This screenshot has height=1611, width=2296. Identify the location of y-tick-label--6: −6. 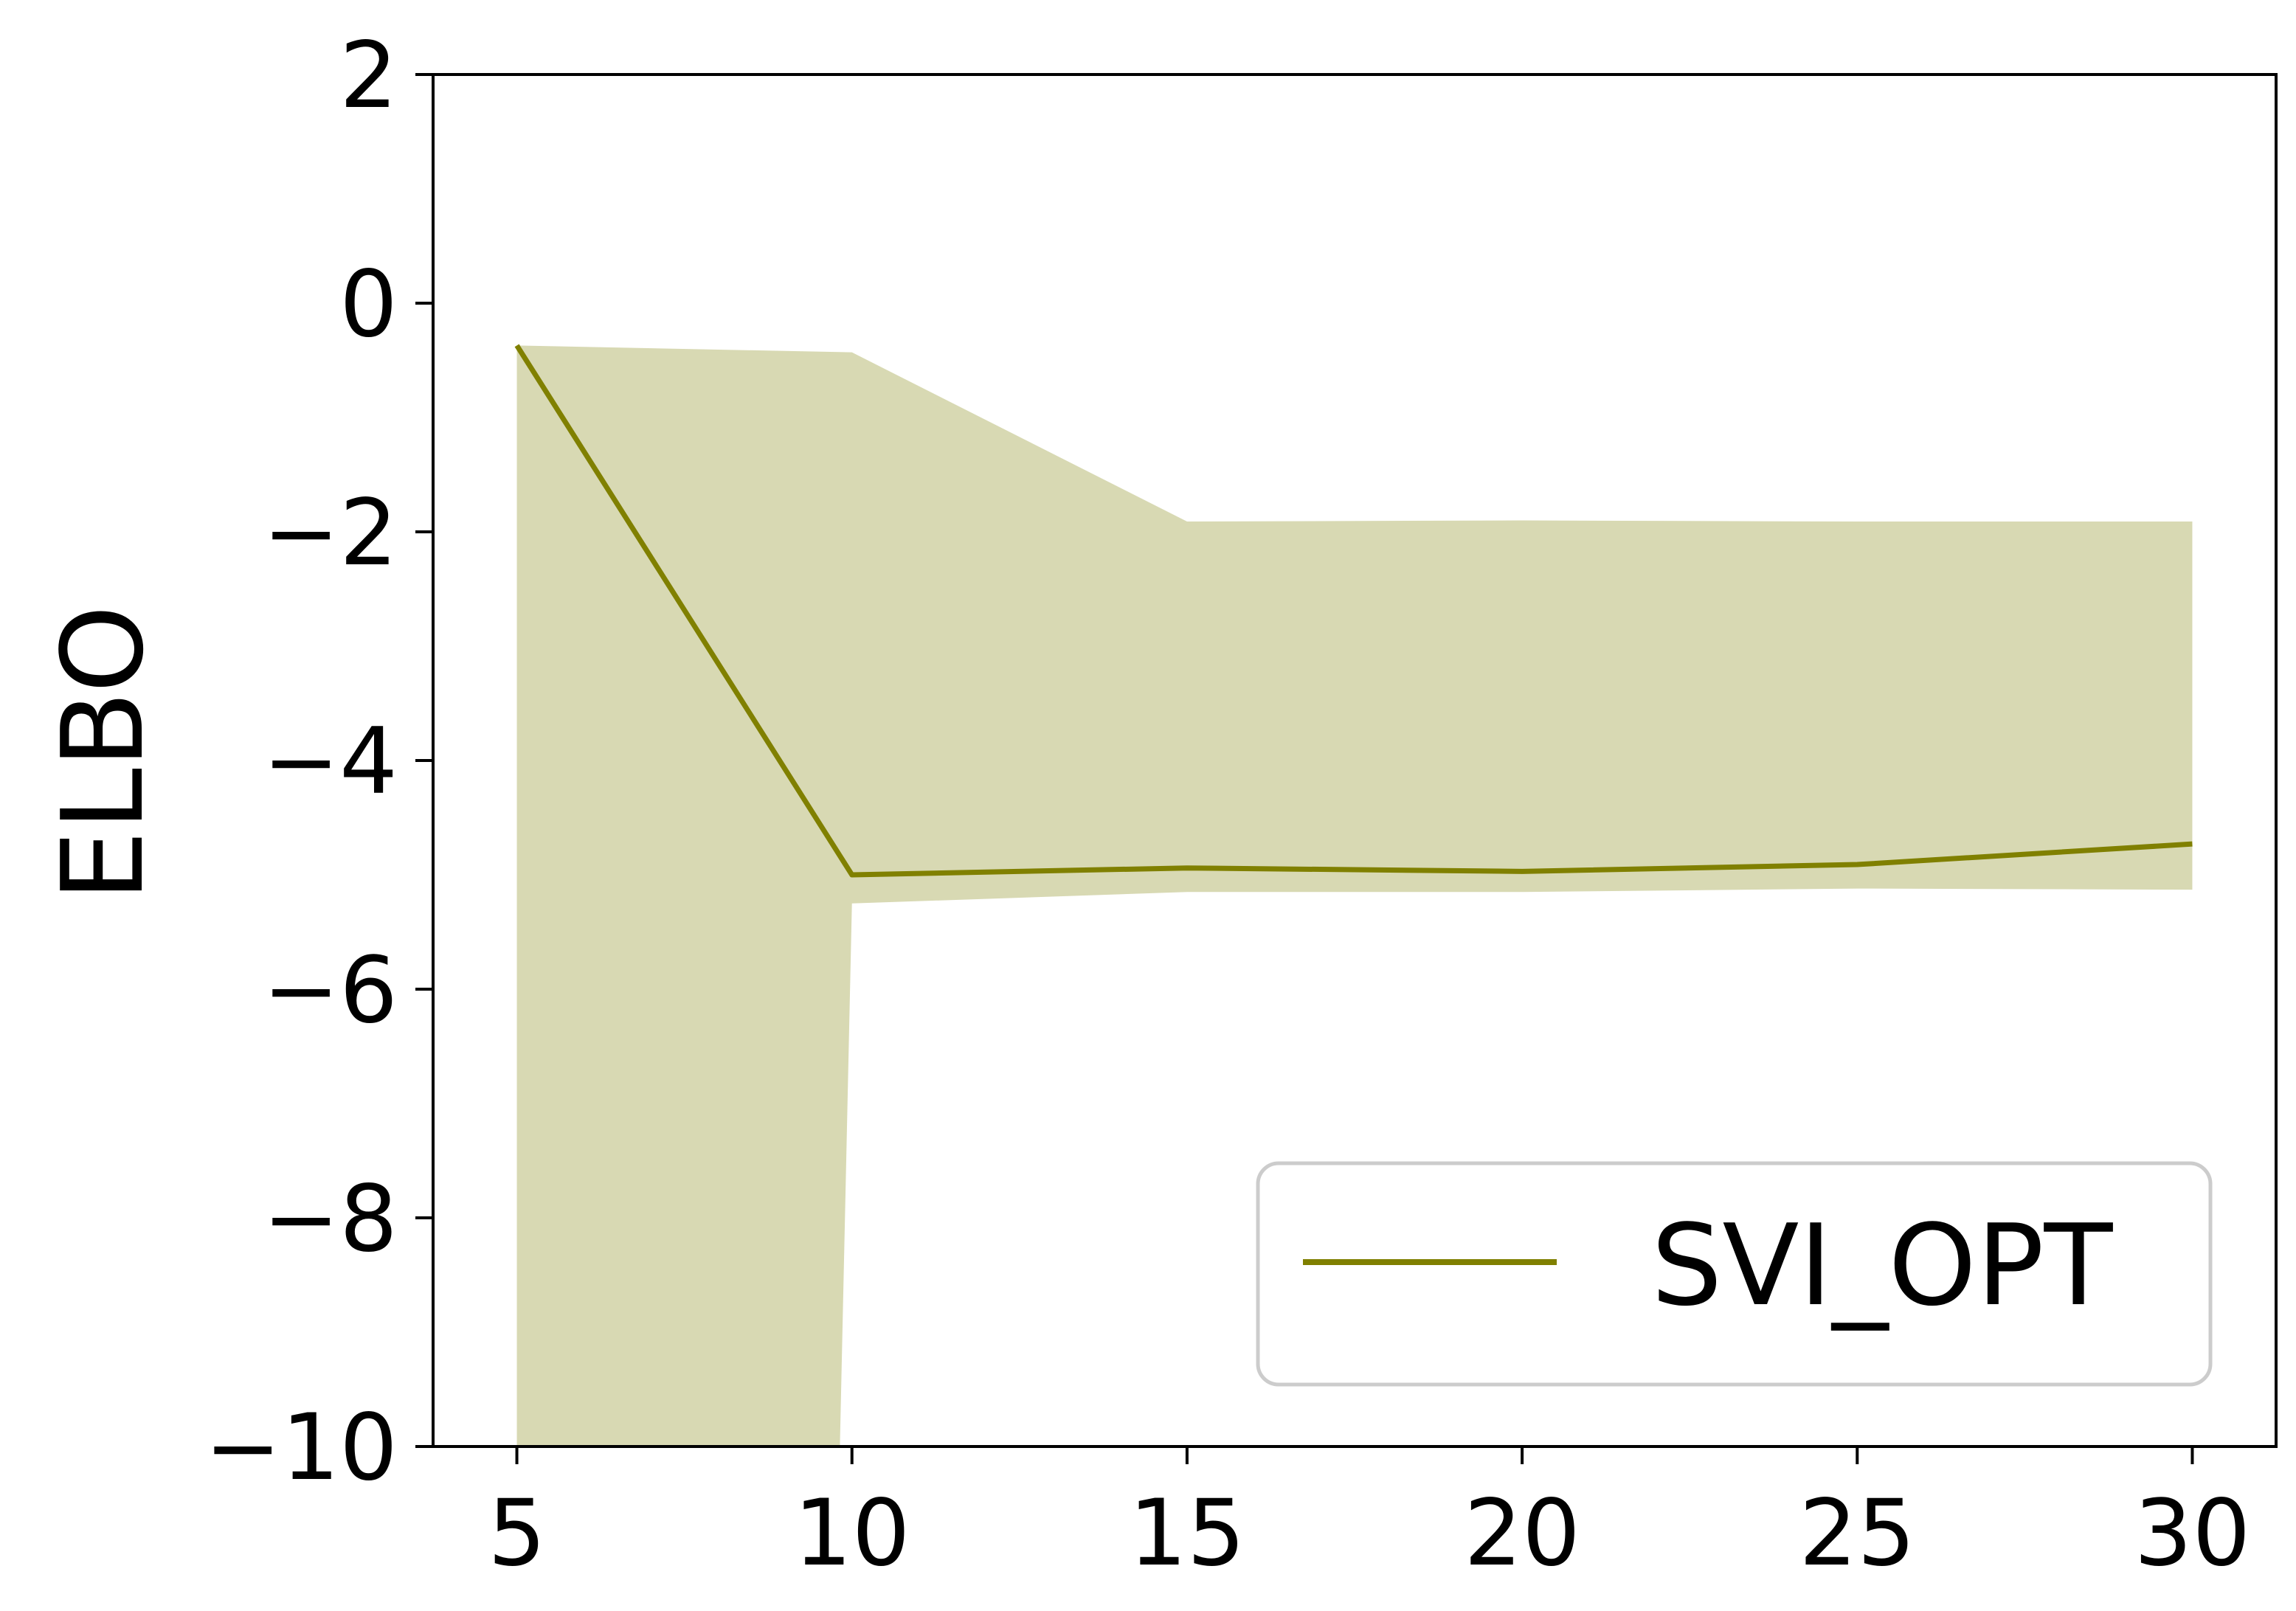
(330, 991).